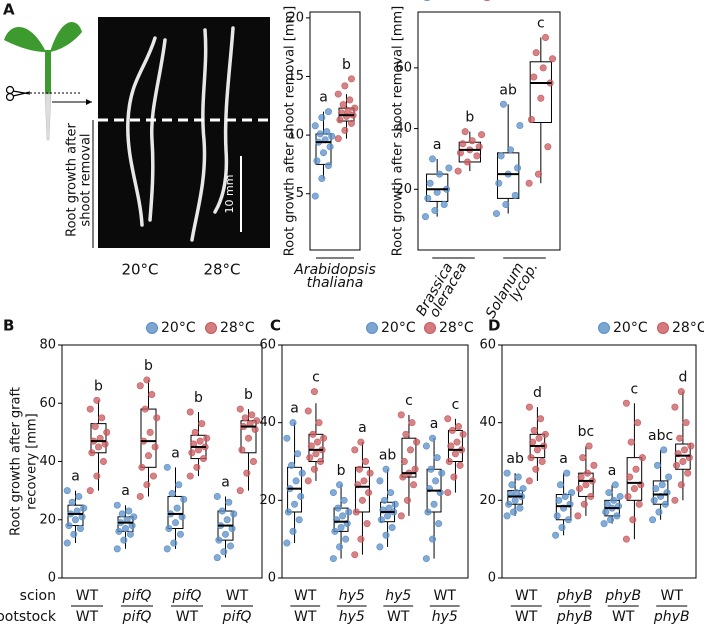 The image size is (704, 624). What do you see at coordinates (16, 461) in the screenshot?
I see `y-axis-label: Root growth after graft` at bounding box center [16, 461].